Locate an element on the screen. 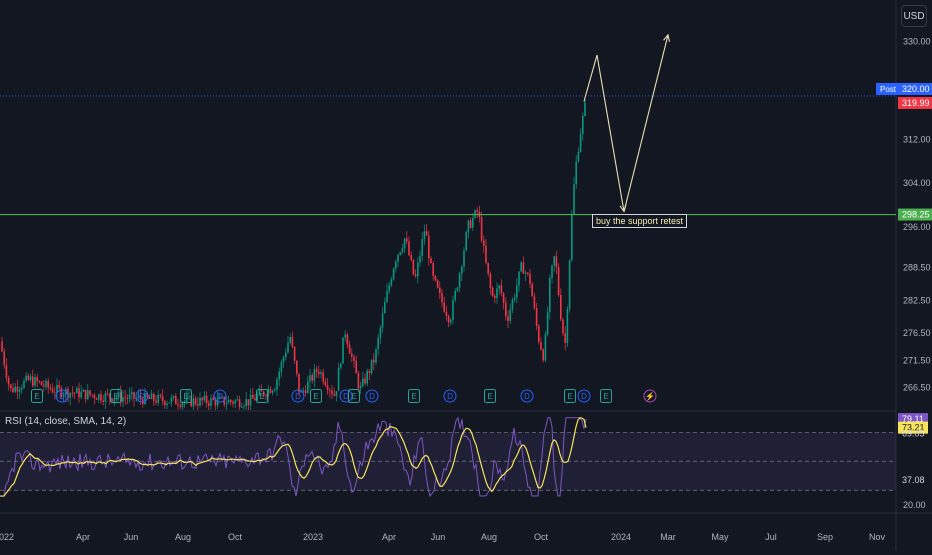 The height and width of the screenshot is (555, 932). event-marker-label: E is located at coordinates (489, 396).